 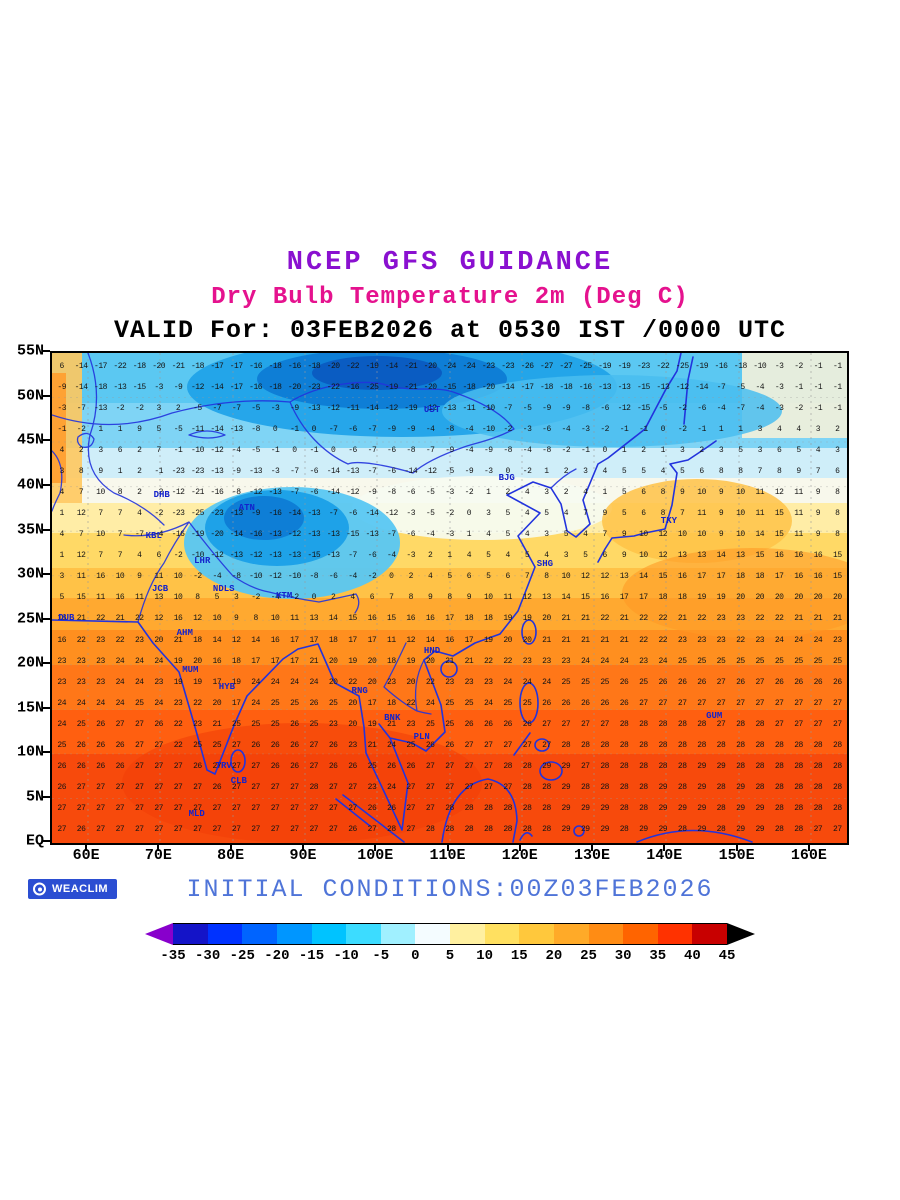 I want to click on temperature-value: 8, so click(x=255, y=619).